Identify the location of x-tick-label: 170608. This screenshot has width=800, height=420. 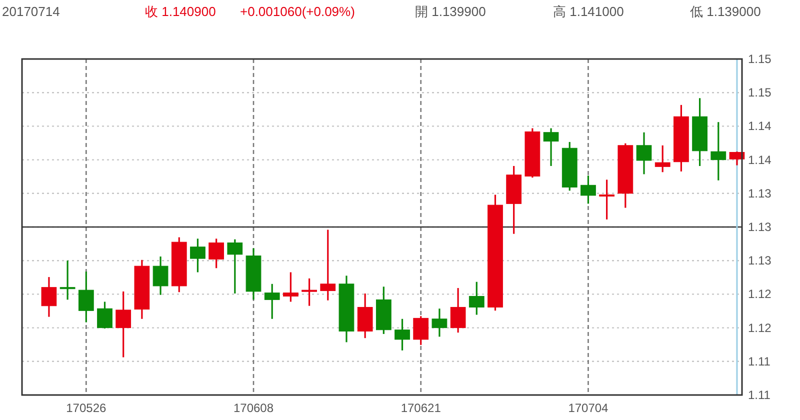
(253, 408).